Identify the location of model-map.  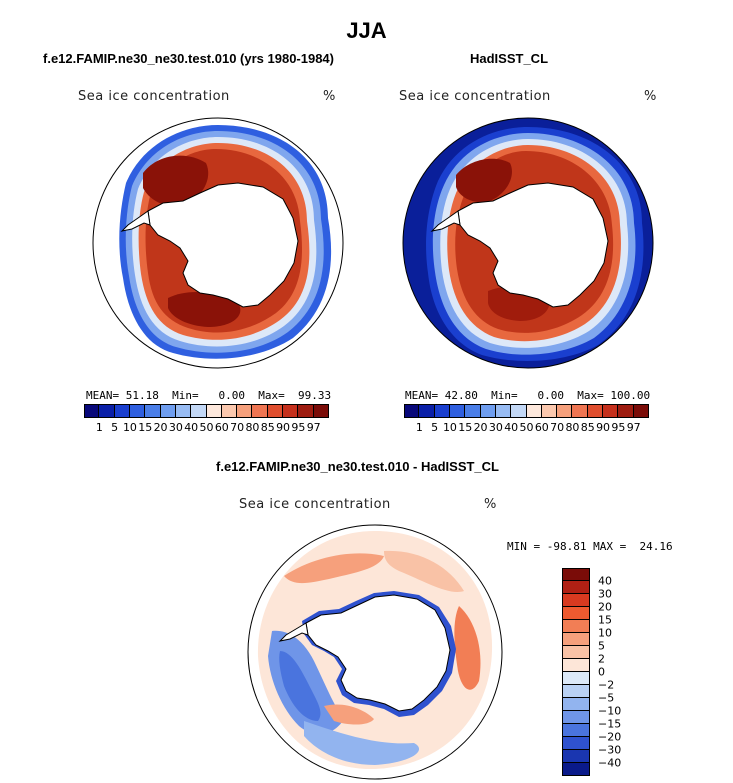
(218, 243).